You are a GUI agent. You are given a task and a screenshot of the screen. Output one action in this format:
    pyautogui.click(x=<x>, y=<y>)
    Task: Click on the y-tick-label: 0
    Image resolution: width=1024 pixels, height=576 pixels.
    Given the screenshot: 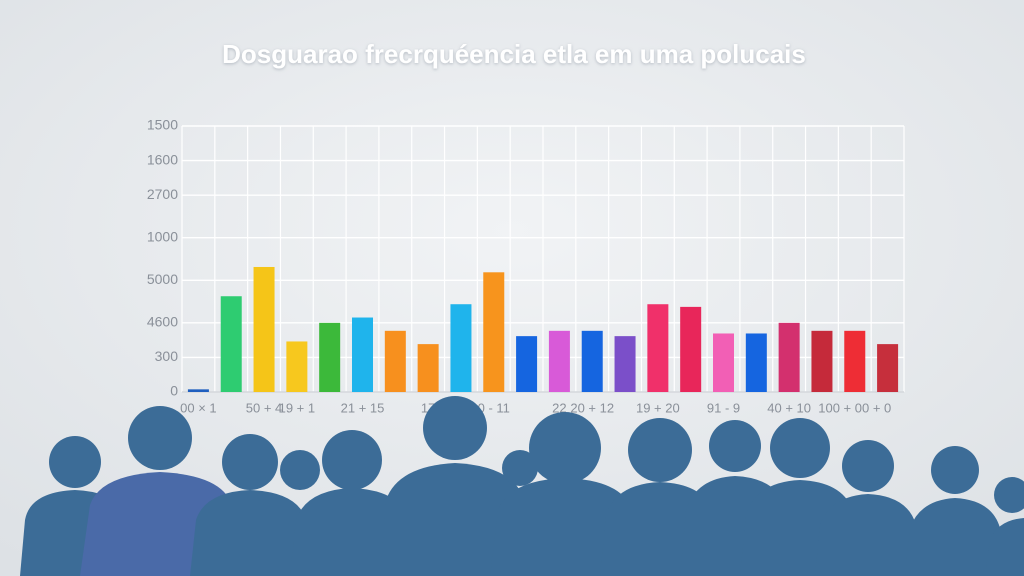 What is the action you would take?
    pyautogui.click(x=174, y=391)
    